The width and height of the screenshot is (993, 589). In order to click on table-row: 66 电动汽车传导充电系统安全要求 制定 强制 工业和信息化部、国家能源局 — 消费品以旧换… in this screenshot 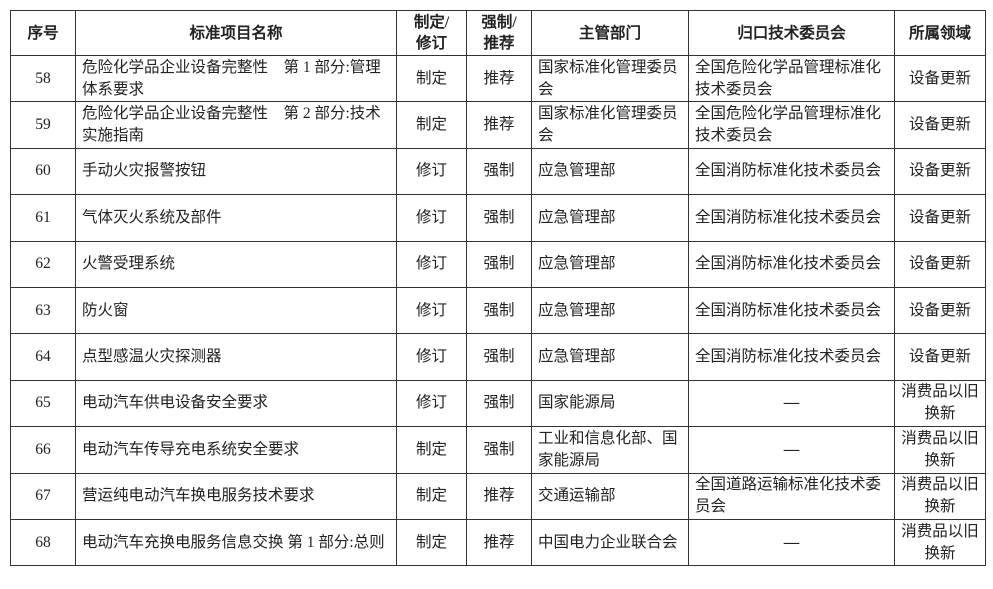, I will do `click(498, 450)`.